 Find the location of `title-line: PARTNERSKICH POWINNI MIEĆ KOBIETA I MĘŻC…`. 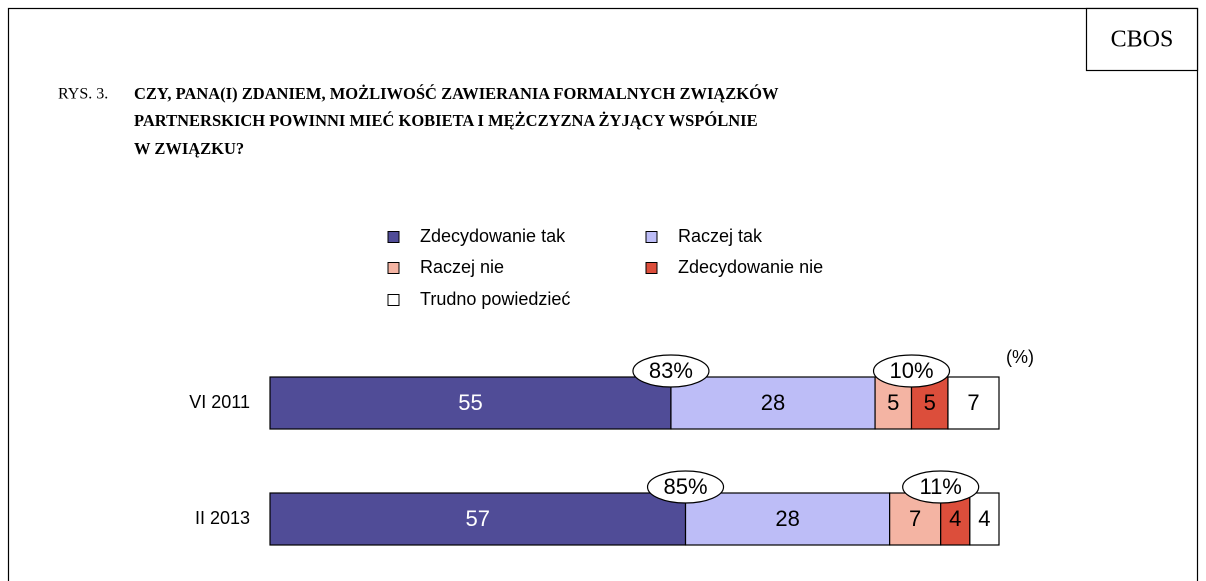

title-line: PARTNERSKICH POWINNI MIEĆ KOBIETA I MĘŻC… is located at coordinates (446, 120).